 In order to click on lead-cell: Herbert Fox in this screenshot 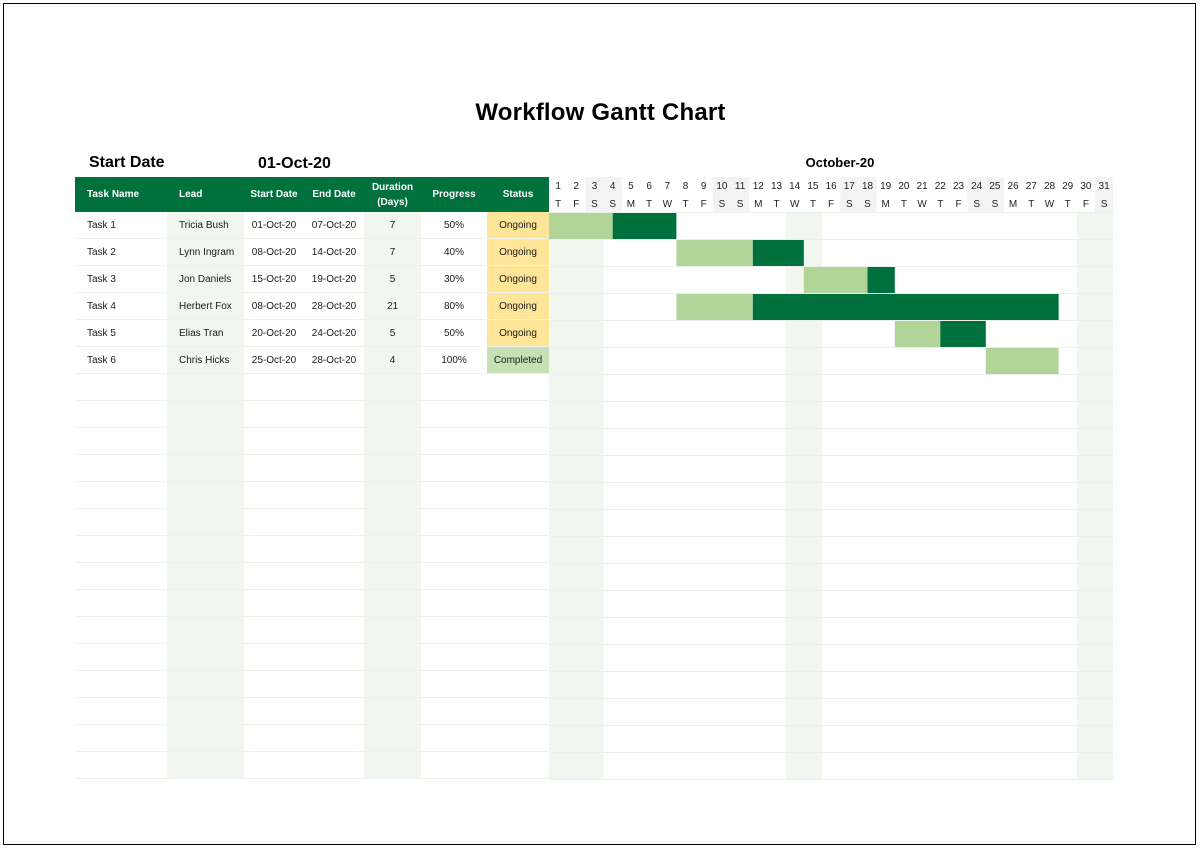, I will do `click(205, 306)`.